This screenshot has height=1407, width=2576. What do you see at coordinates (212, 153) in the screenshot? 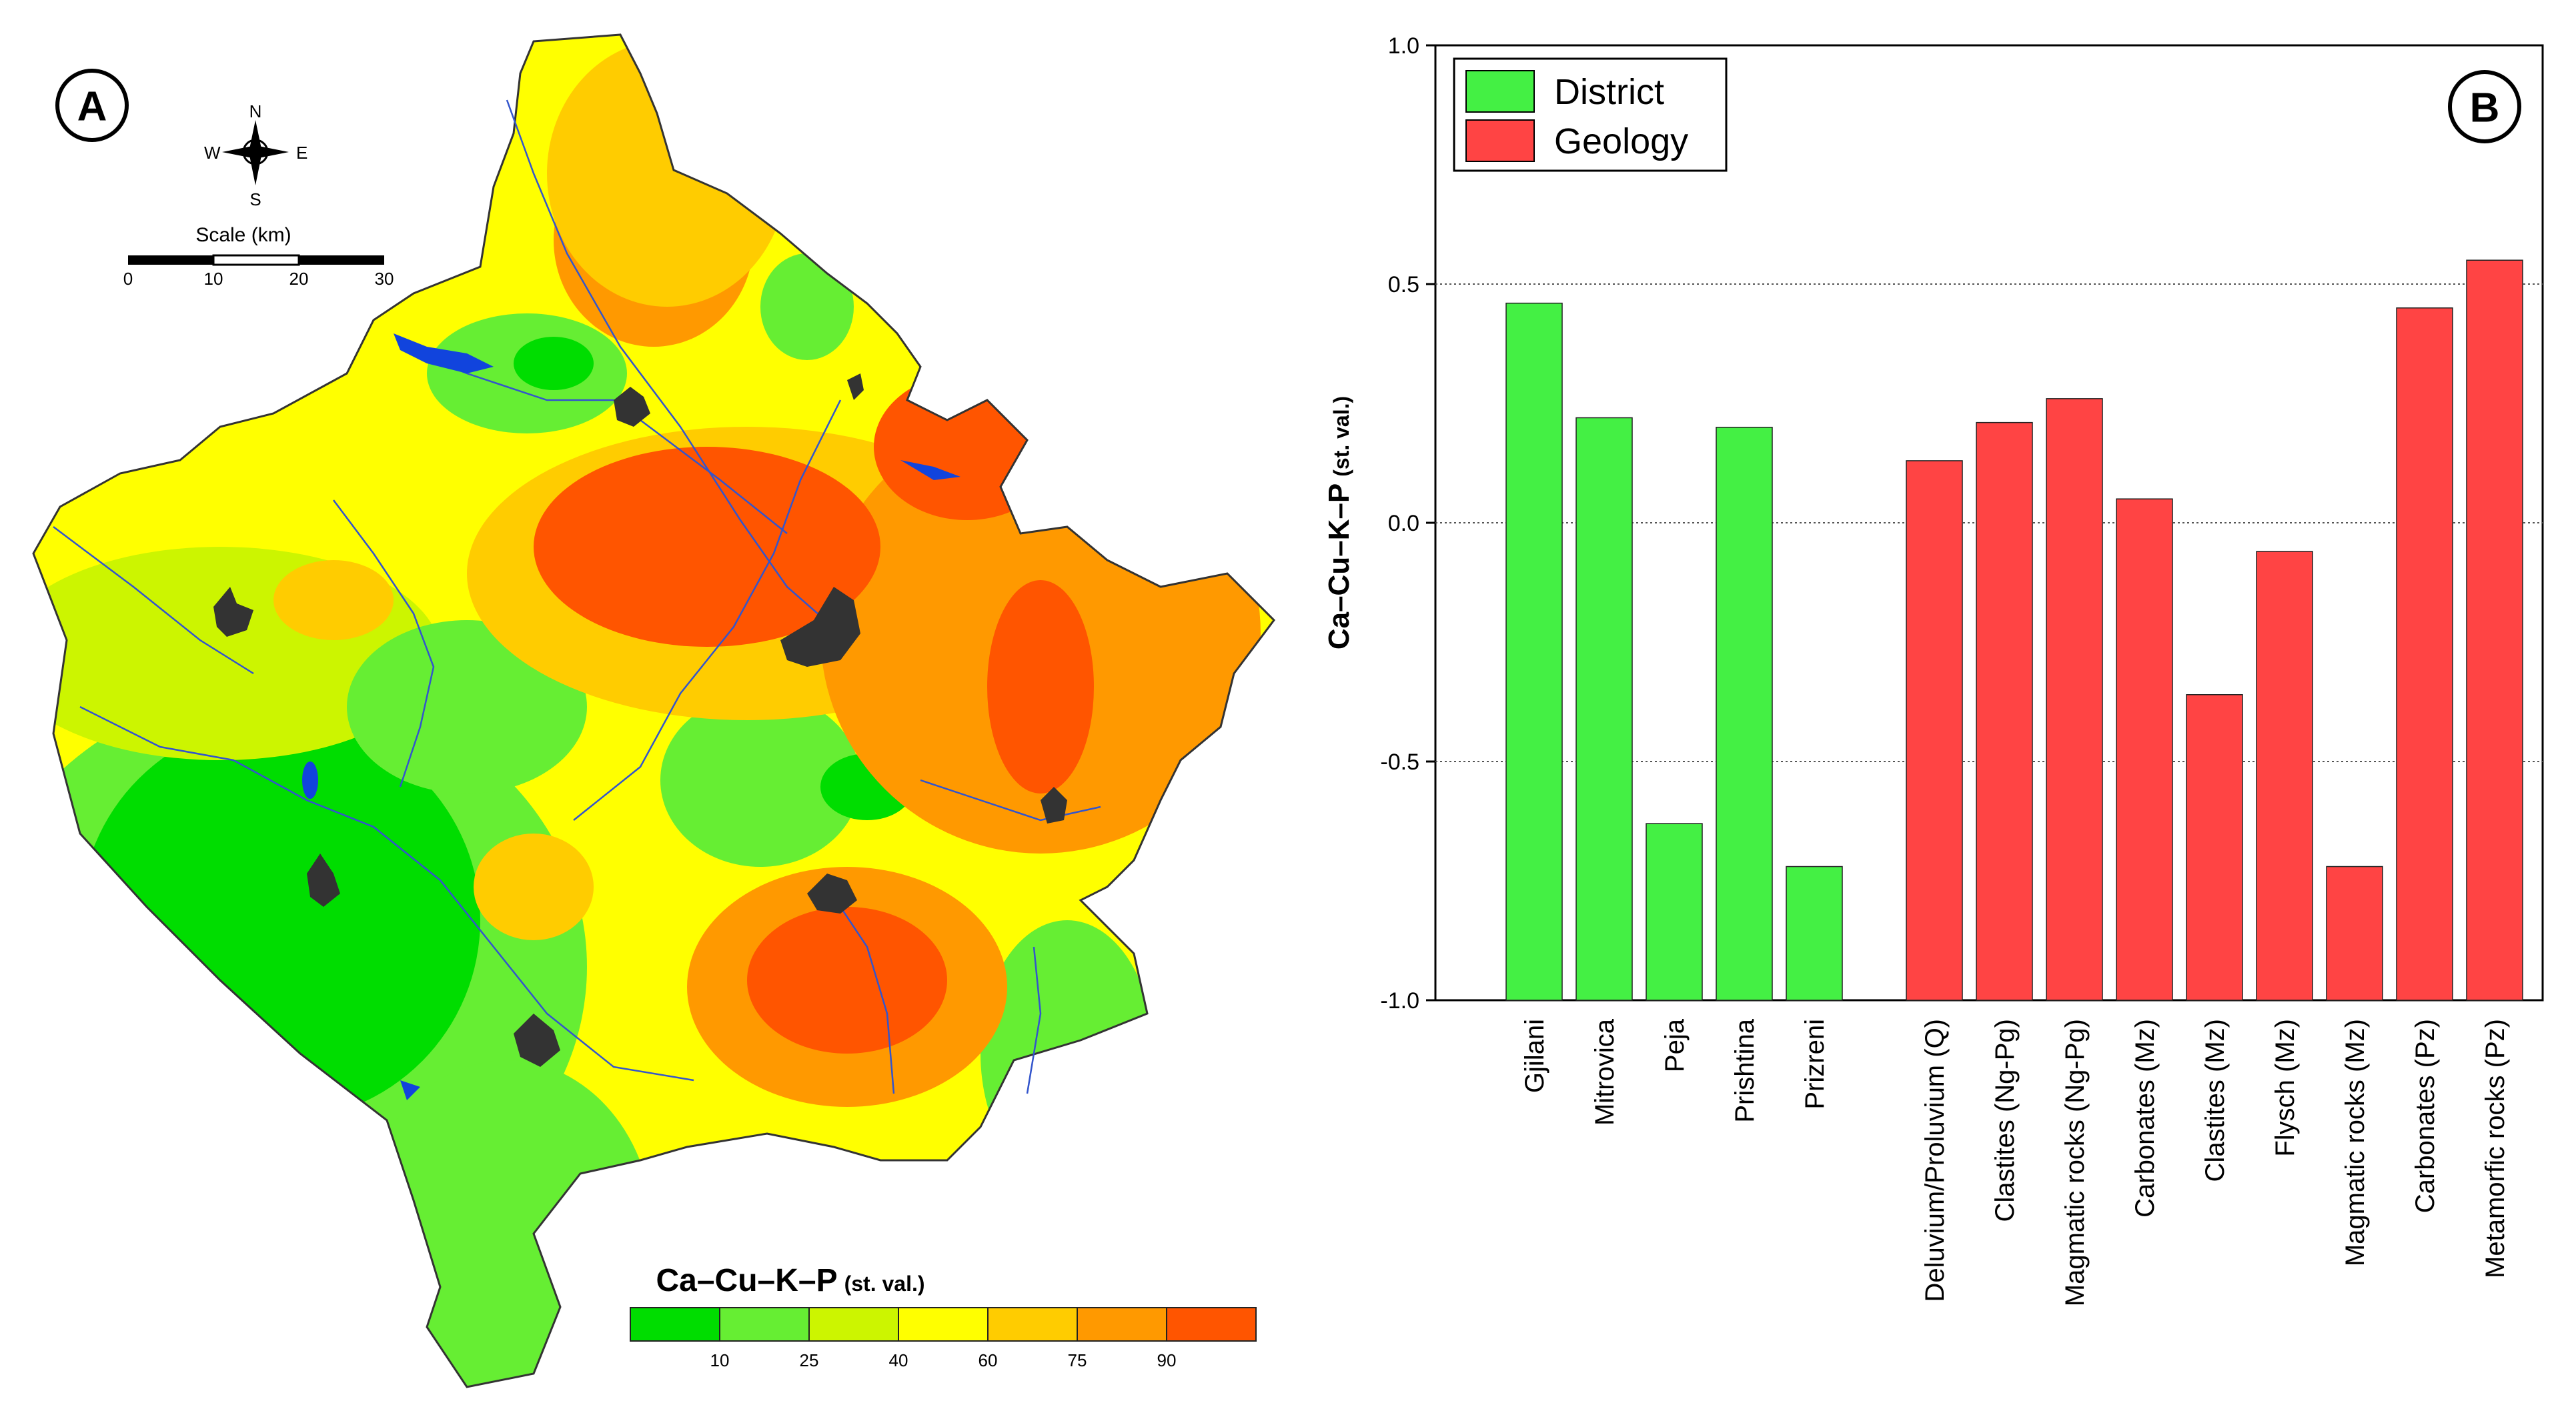
I see `compass-w: W` at bounding box center [212, 153].